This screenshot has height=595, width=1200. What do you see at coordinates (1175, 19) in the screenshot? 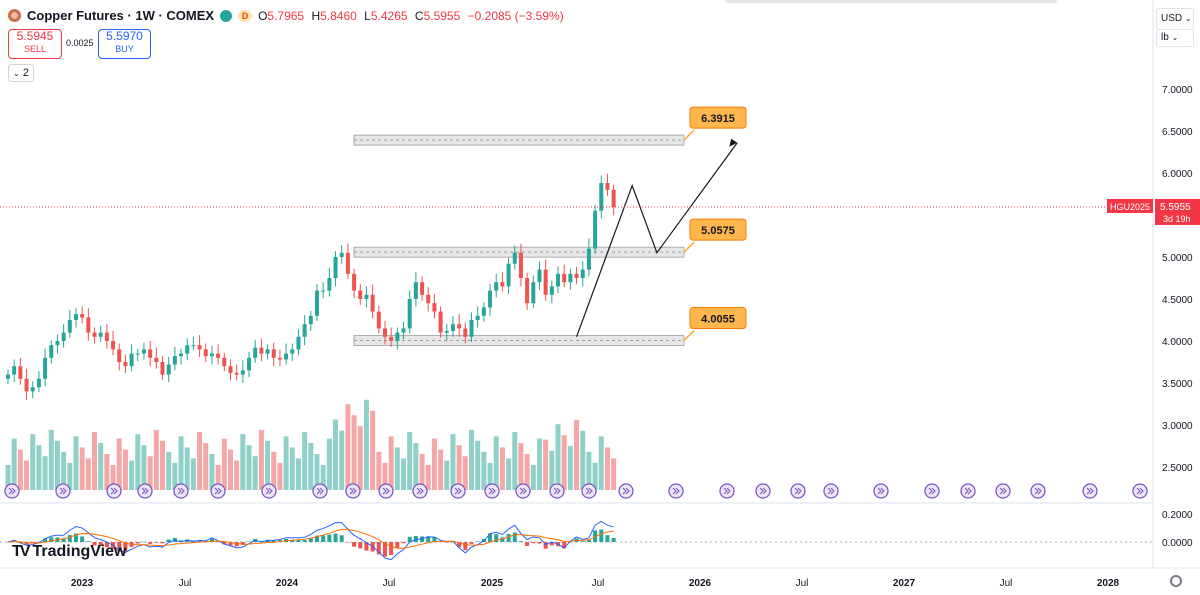
I see `currency-select: USD ⌄` at bounding box center [1175, 19].